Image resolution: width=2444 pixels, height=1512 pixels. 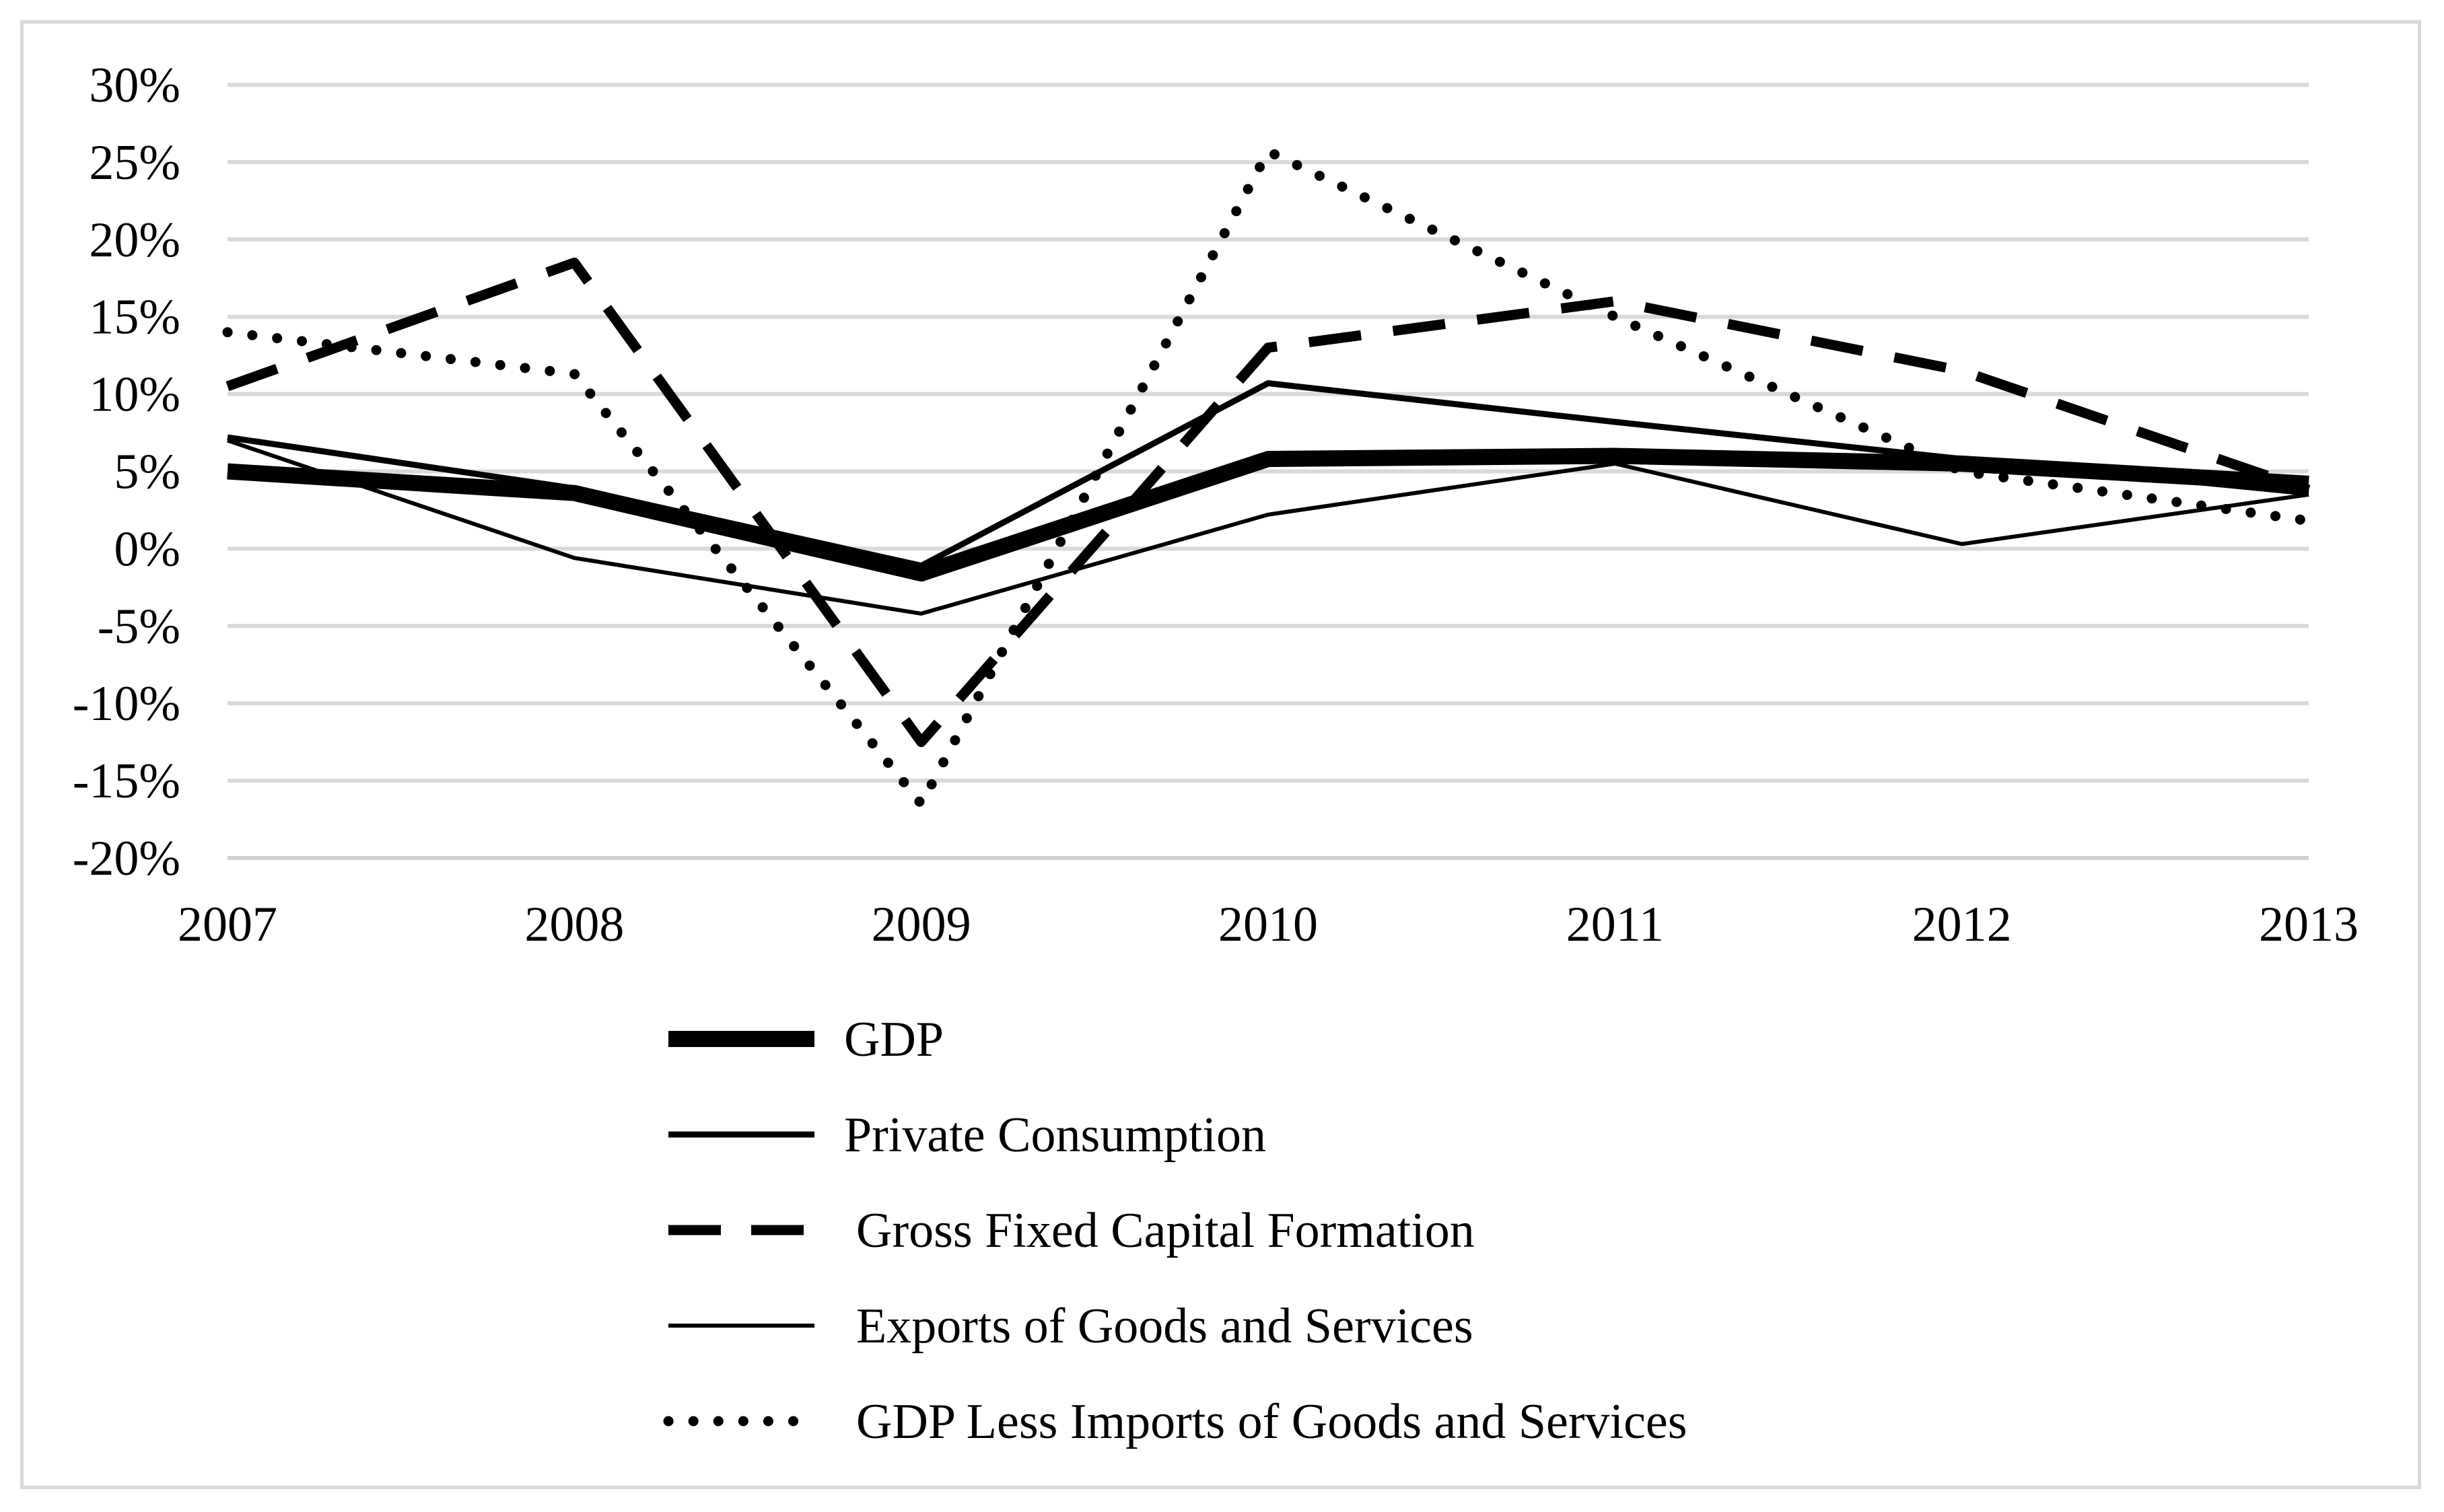 What do you see at coordinates (1055, 1135) in the screenshot?
I see `legend-label-private-consumption: Private Consumption` at bounding box center [1055, 1135].